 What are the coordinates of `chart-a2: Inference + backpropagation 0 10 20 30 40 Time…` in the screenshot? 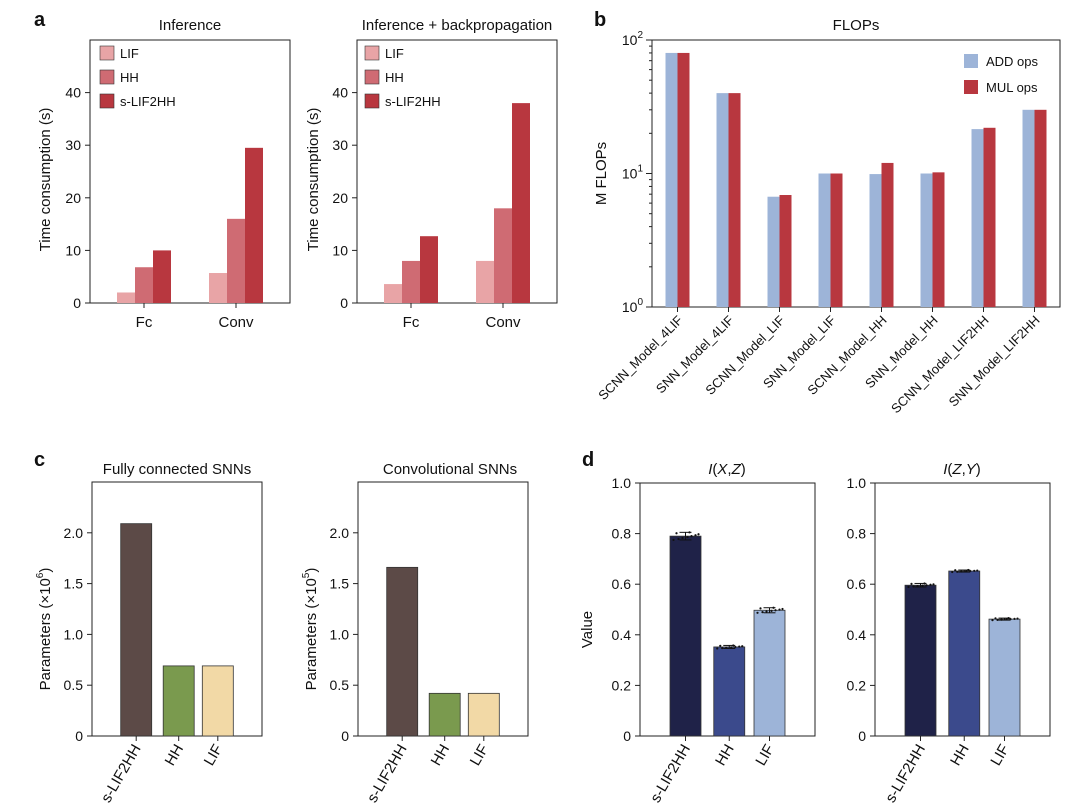 It's located at (431, 174).